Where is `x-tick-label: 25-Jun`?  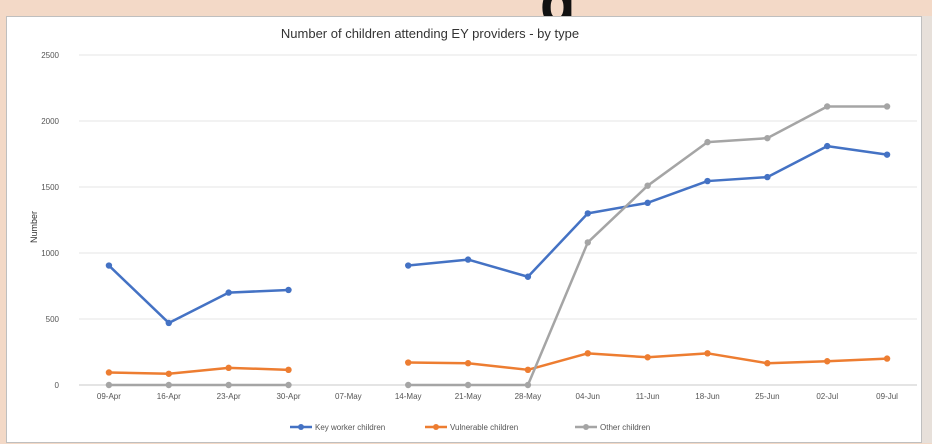
x-tick-label: 25-Jun is located at coordinates (767, 396).